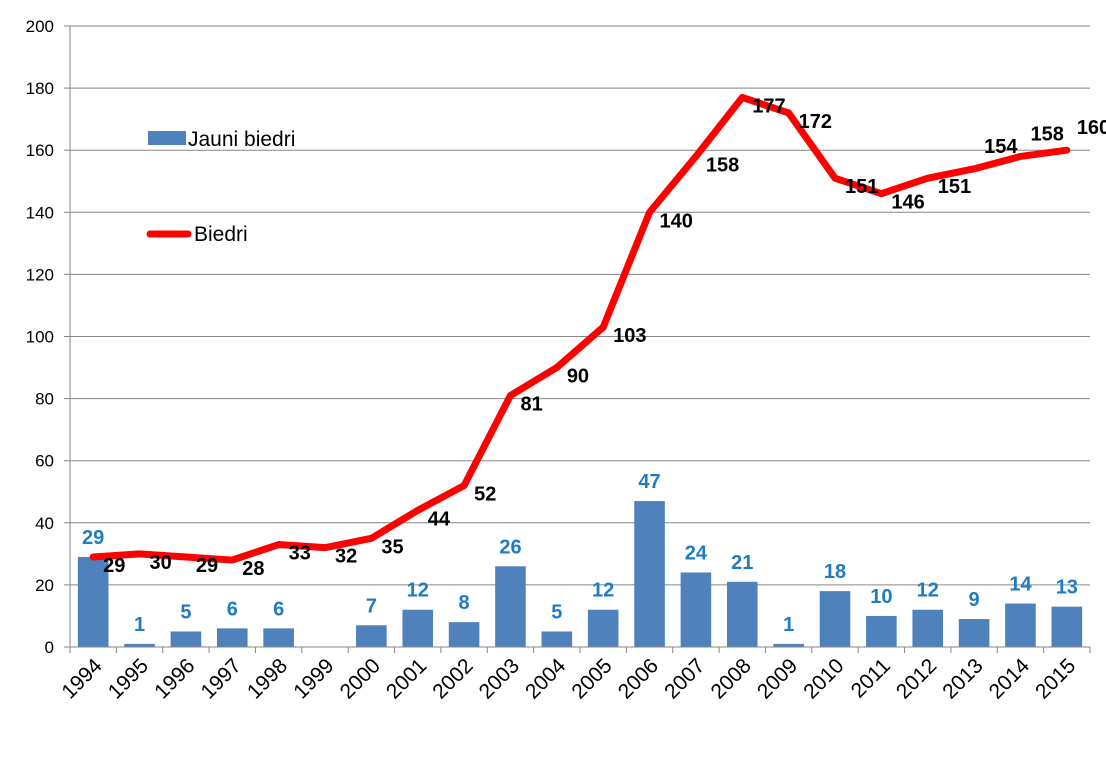 This screenshot has width=1106, height=770. Describe the element at coordinates (44, 523) in the screenshot. I see `y-tick-label: 40` at that location.